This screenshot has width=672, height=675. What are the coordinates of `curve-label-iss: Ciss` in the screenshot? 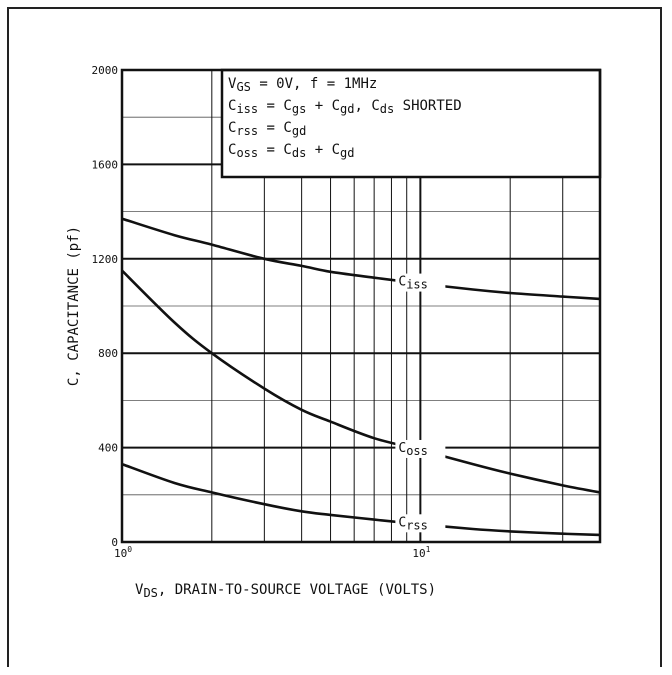 It's located at (413, 283).